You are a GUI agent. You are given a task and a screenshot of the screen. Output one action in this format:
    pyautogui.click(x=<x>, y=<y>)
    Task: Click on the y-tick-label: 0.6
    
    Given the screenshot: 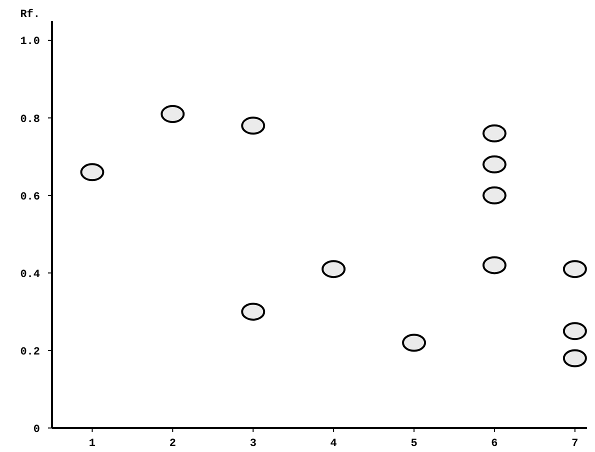 What is the action you would take?
    pyautogui.click(x=30, y=197)
    